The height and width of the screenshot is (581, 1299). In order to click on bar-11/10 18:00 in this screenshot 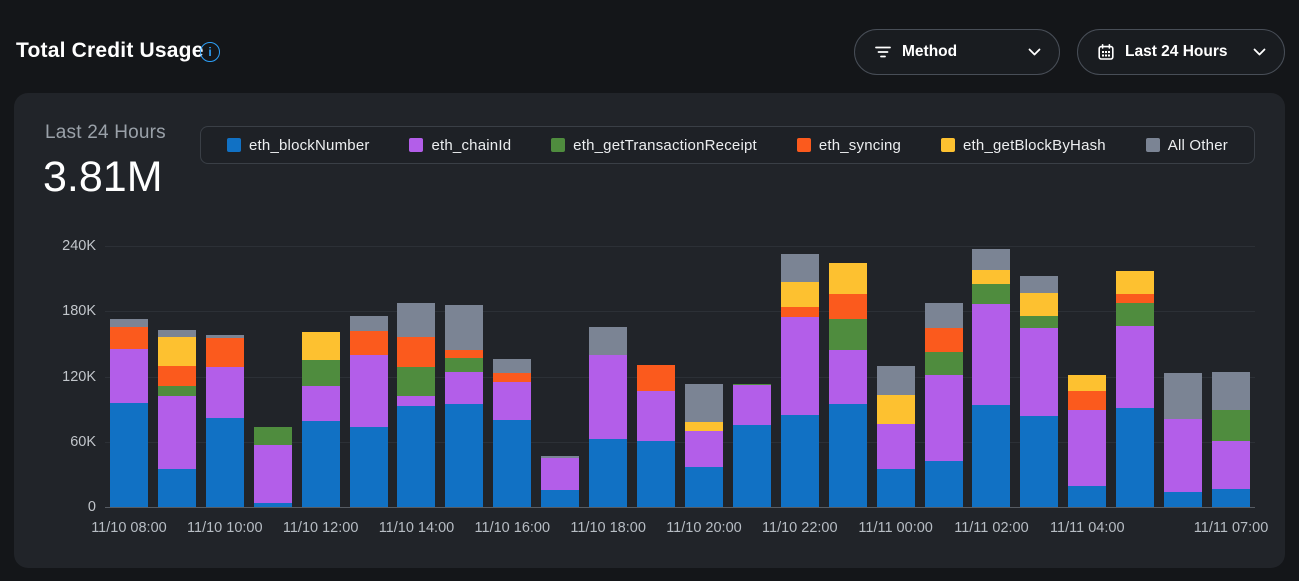, I will do `click(608, 416)`.